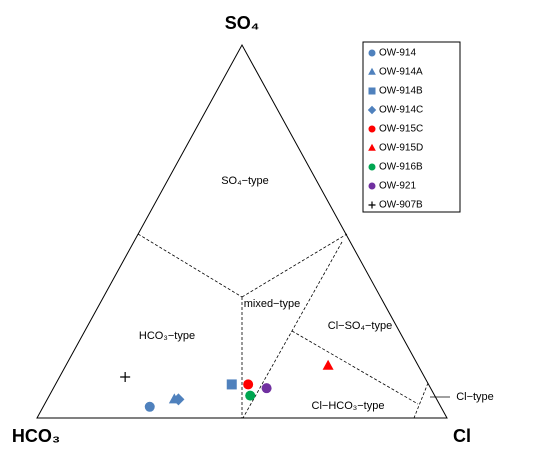 The width and height of the screenshot is (538, 457). Describe the element at coordinates (360, 326) in the screenshot. I see `region-label: Cl−SO₄−type` at that location.